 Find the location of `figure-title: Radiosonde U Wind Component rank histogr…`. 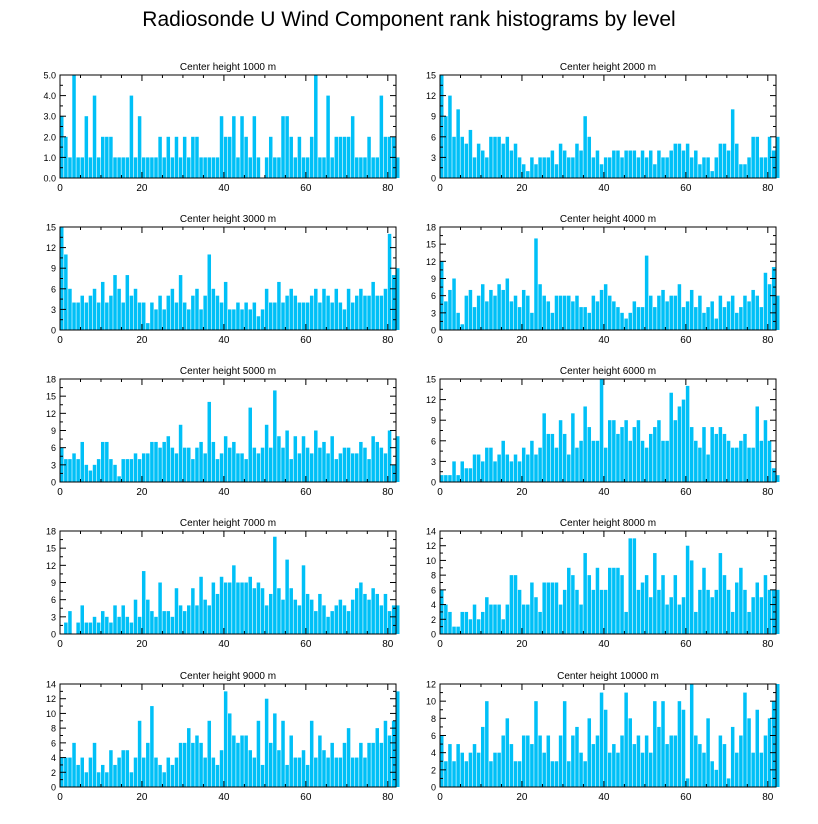

figure-title: Radiosonde U Wind Component rank histogr… is located at coordinates (409, 19).